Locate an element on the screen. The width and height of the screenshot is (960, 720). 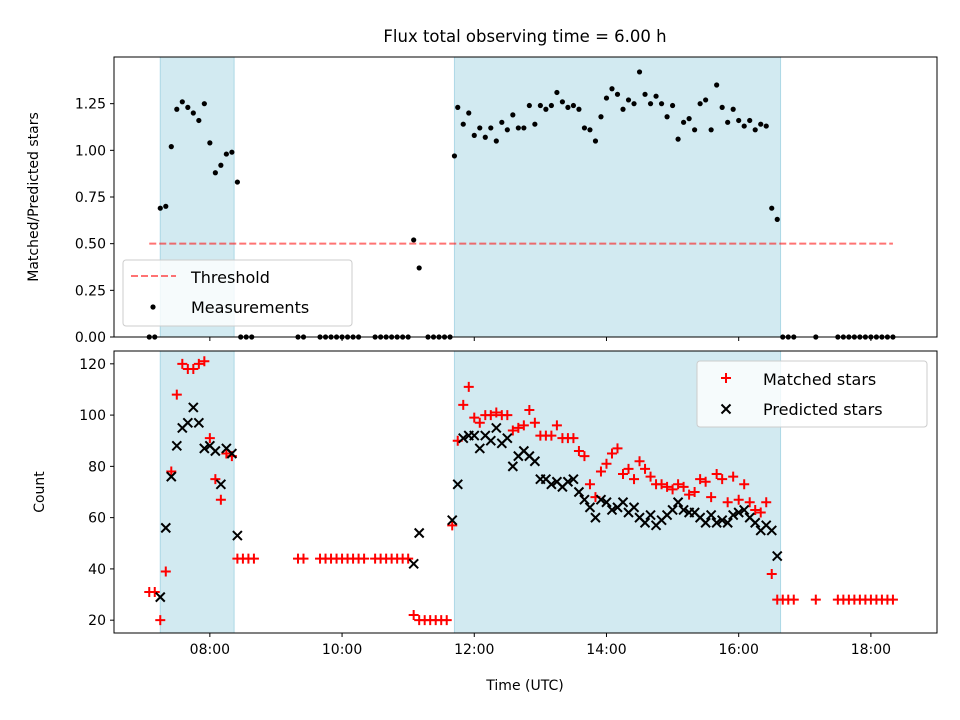
top-y-tick-label: 0.25 is located at coordinates (90, 291).